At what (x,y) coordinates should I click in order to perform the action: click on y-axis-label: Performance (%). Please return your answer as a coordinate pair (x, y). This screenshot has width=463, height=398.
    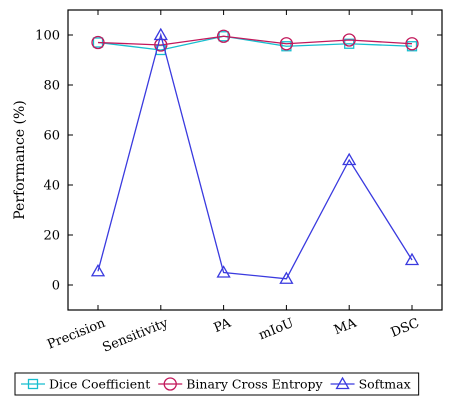
    Looking at the image, I should click on (20, 160).